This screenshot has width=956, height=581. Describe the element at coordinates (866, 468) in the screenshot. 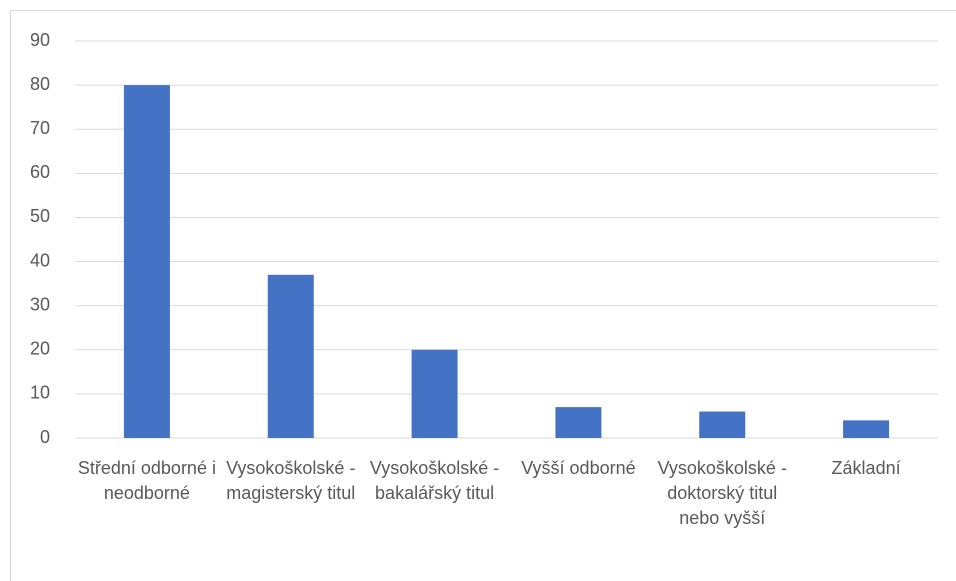

I see `x-tick-label: Základní` at that location.